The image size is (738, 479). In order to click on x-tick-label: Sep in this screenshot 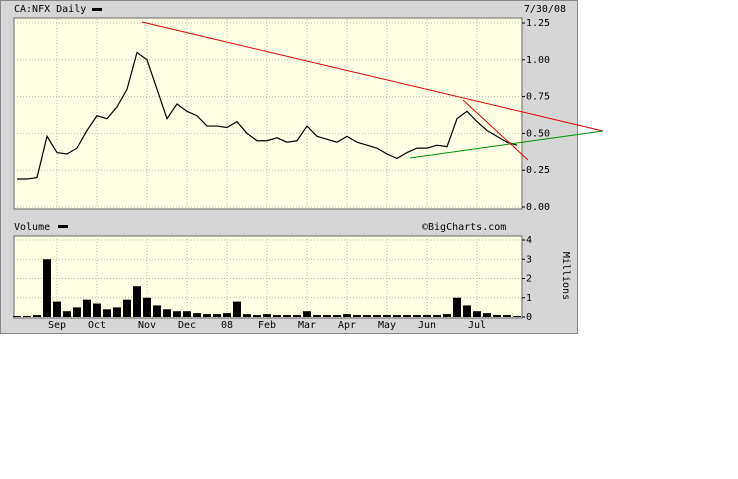, I will do `click(57, 325)`.